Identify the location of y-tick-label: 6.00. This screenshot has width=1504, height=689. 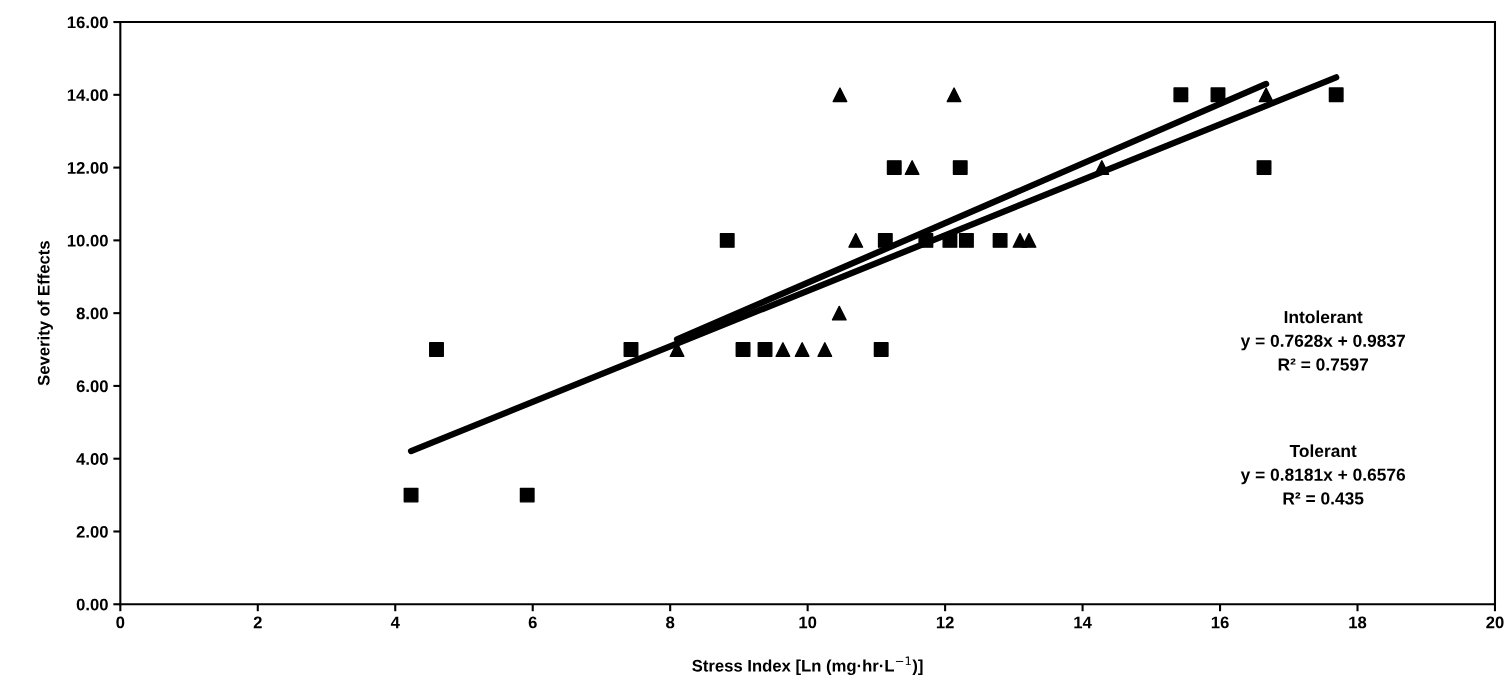
(92, 386).